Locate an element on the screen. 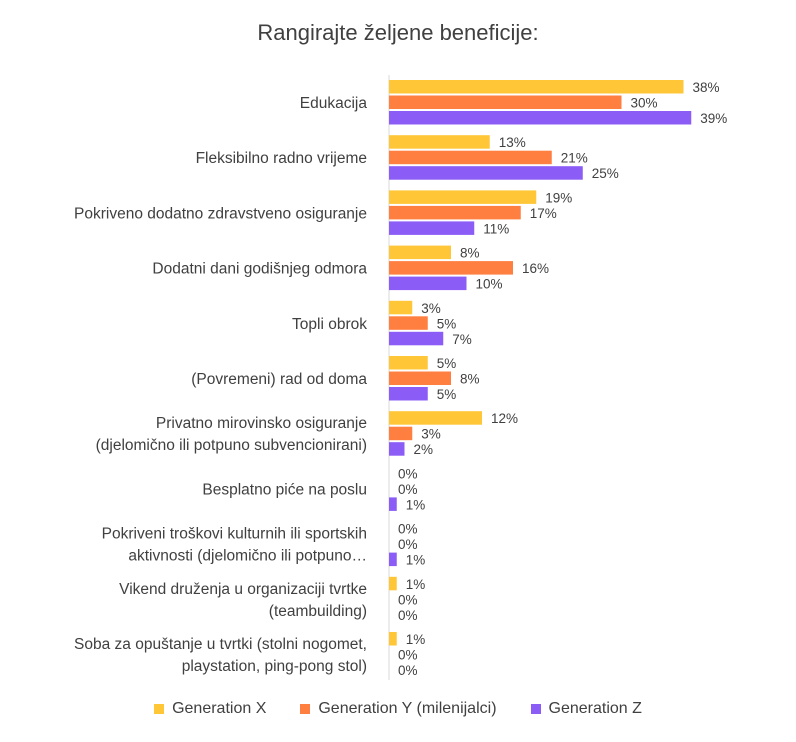  legend-item: Generation Y (milenijalci) is located at coordinates (398, 709).